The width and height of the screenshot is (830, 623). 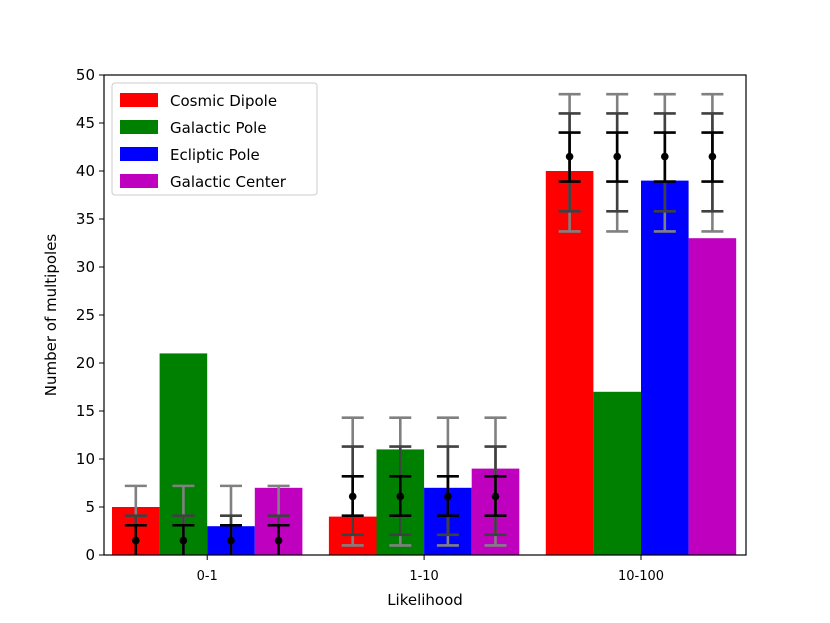 What do you see at coordinates (85, 459) in the screenshot?
I see `y-tick-label: 10` at bounding box center [85, 459].